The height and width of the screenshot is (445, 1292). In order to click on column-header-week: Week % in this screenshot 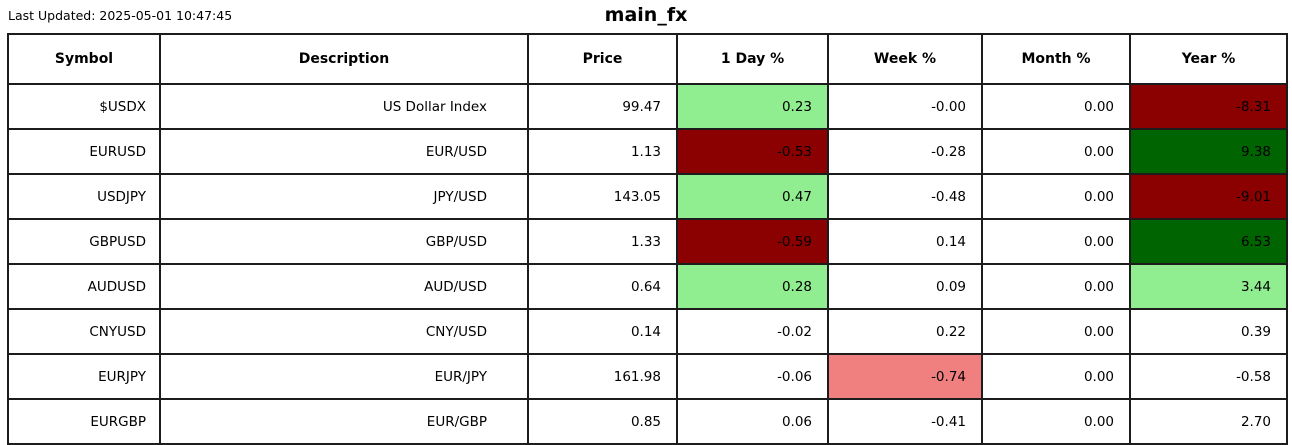, I will do `click(905, 59)`.